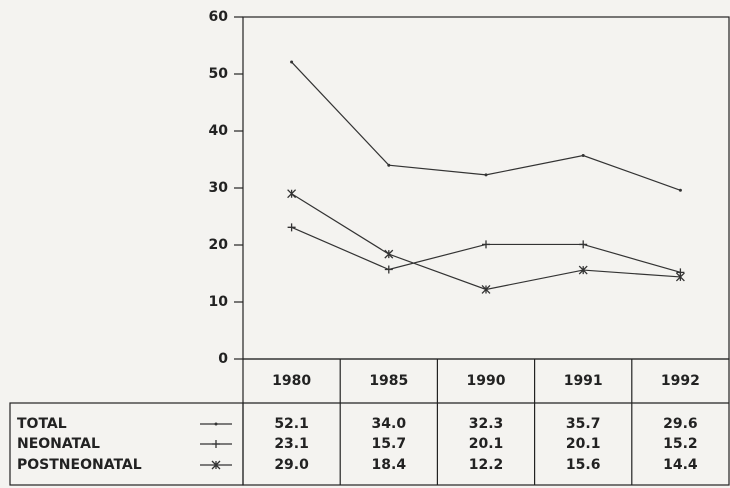 This screenshot has width=730, height=488. I want to click on y-tick-label: 60, so click(219, 17).